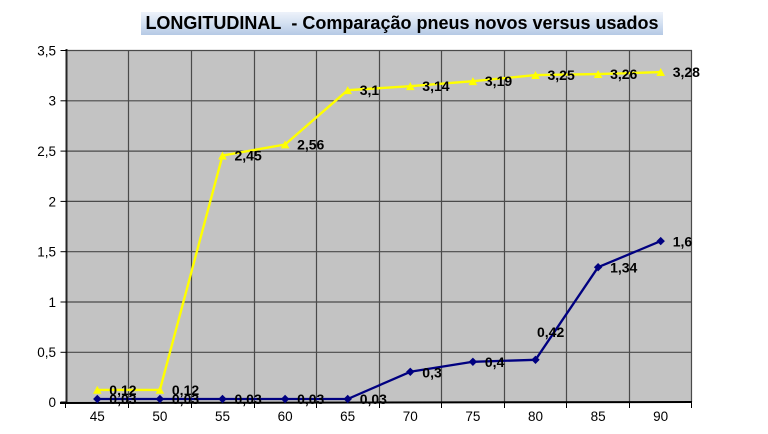 This screenshot has height=434, width=768. What do you see at coordinates (495, 362) in the screenshot?
I see `svg-text: 0,4` at bounding box center [495, 362].